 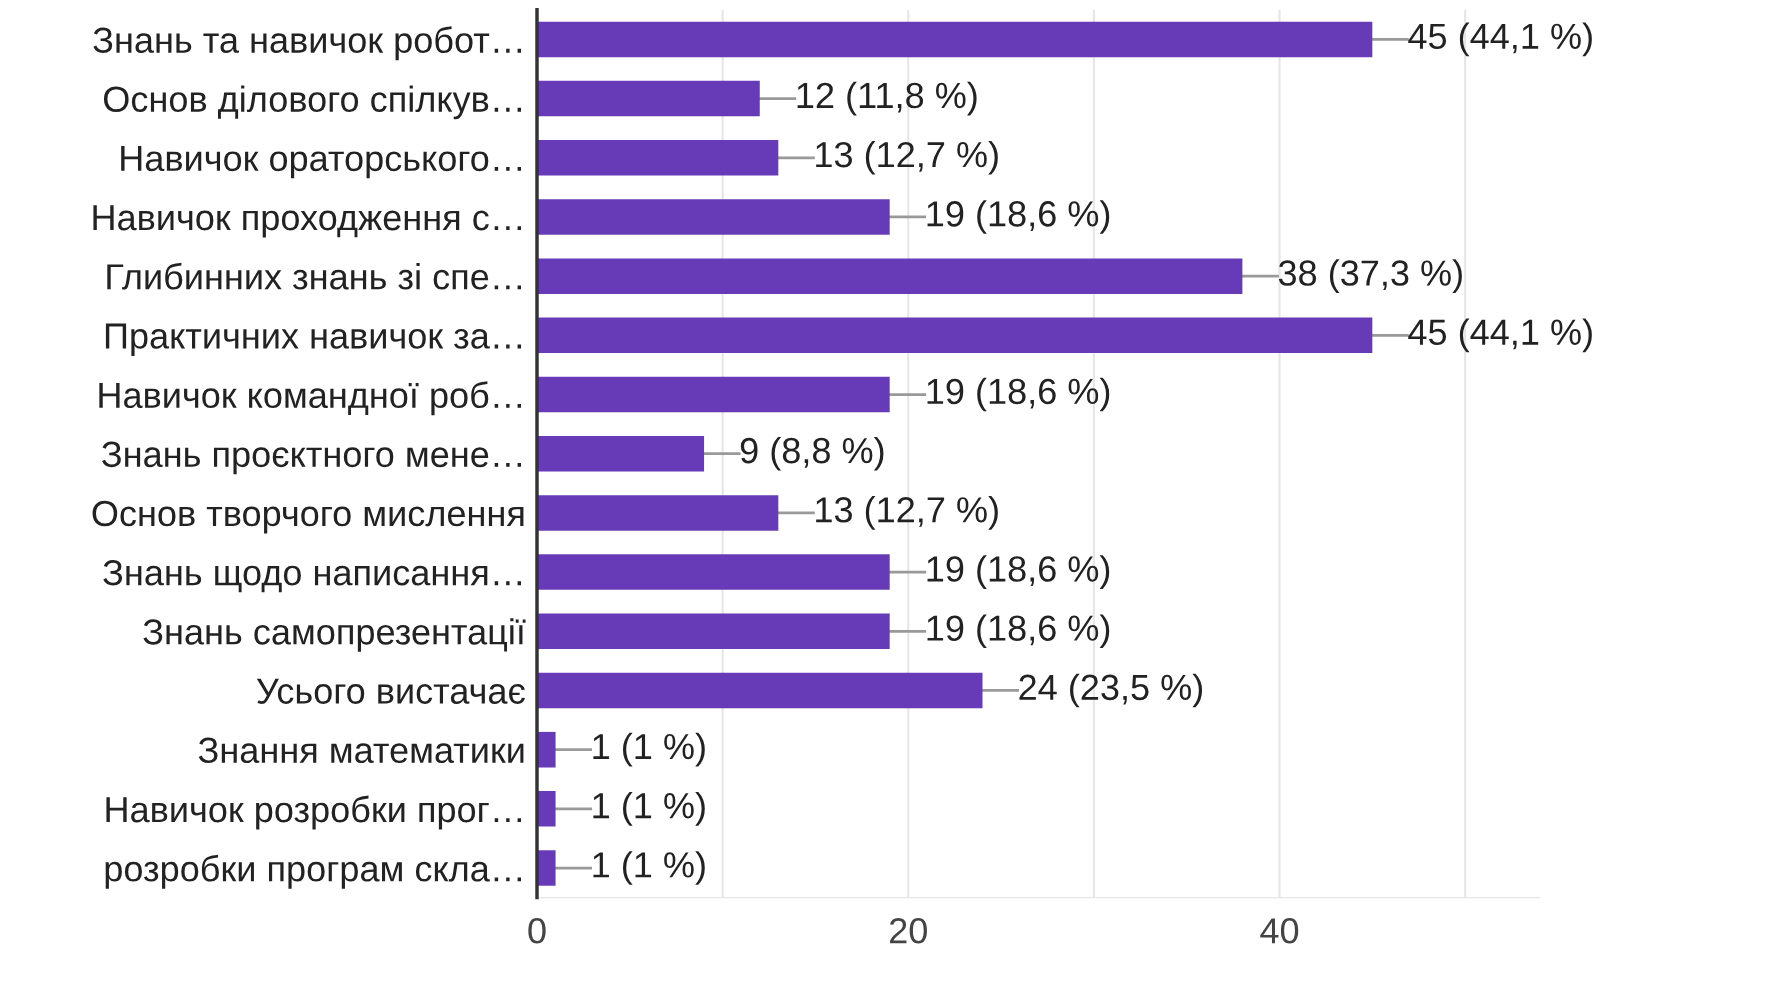 What do you see at coordinates (1111, 690) in the screenshot?
I see `data-label: 24 (23,5 %)` at bounding box center [1111, 690].